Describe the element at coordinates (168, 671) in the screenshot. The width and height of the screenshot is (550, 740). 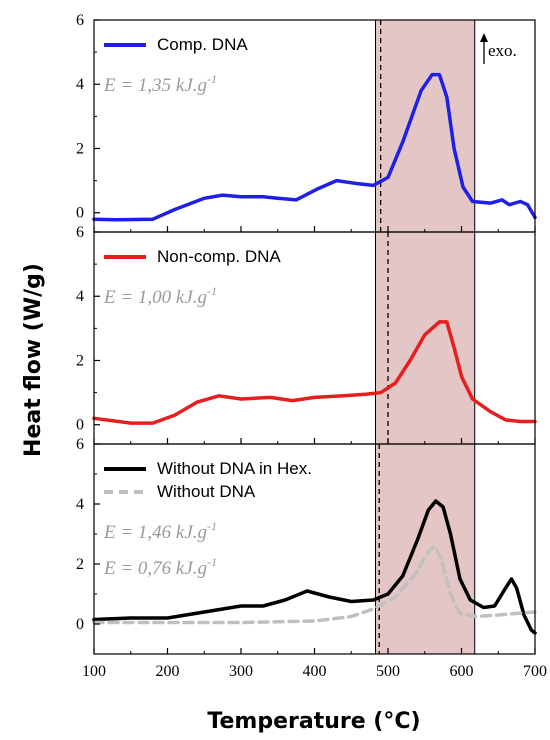
I see `x-tick-label: 200` at that location.